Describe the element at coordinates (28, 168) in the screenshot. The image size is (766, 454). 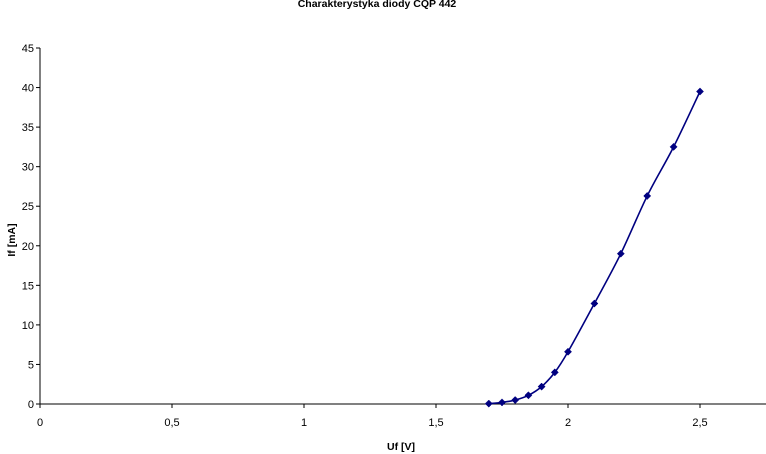
I see `y-tick-label: 30` at that location.